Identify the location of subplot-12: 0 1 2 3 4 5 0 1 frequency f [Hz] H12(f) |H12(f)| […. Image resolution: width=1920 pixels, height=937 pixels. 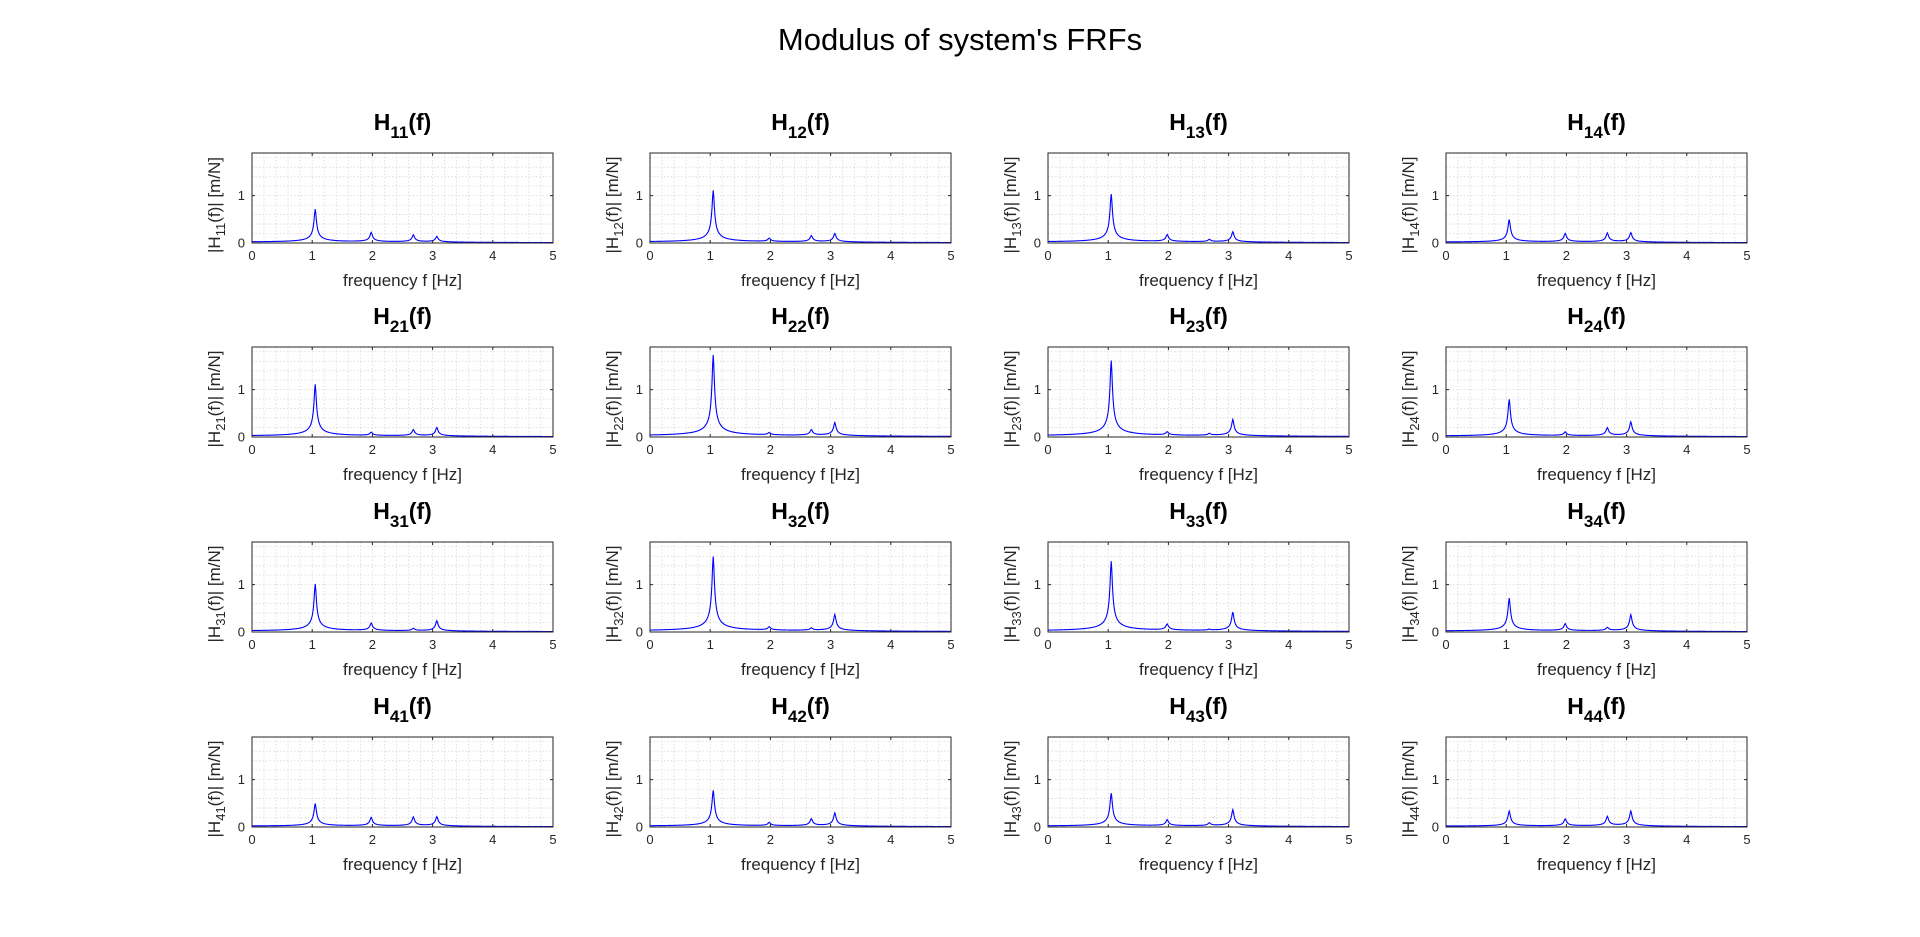
(779, 199).